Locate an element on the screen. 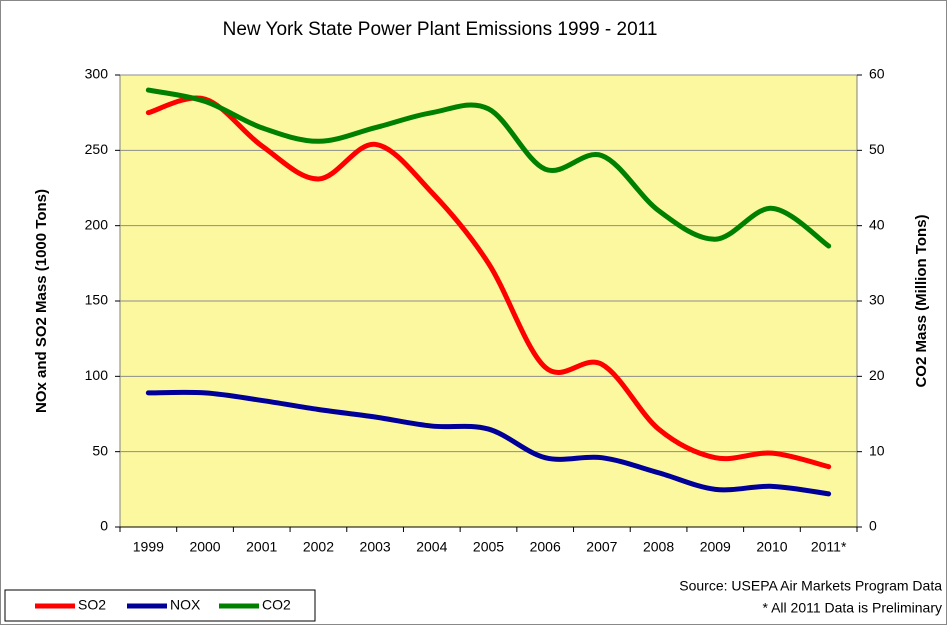 Image resolution: width=947 pixels, height=625 pixels. x-tick-label: 2005 is located at coordinates (488, 547).